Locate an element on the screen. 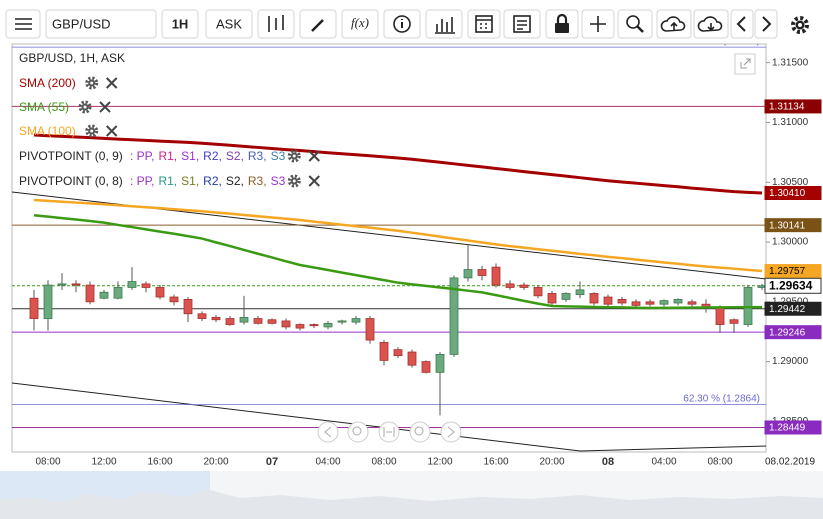 The image size is (823, 519). price-tag-label: 1.29246 is located at coordinates (787, 332).